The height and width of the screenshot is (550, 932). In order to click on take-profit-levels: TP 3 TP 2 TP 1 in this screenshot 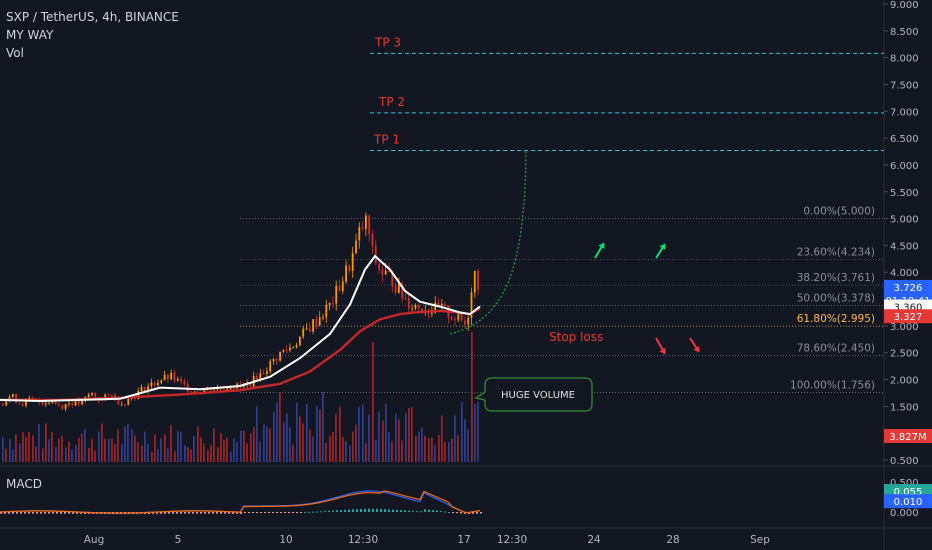, I will do `click(627, 93)`.